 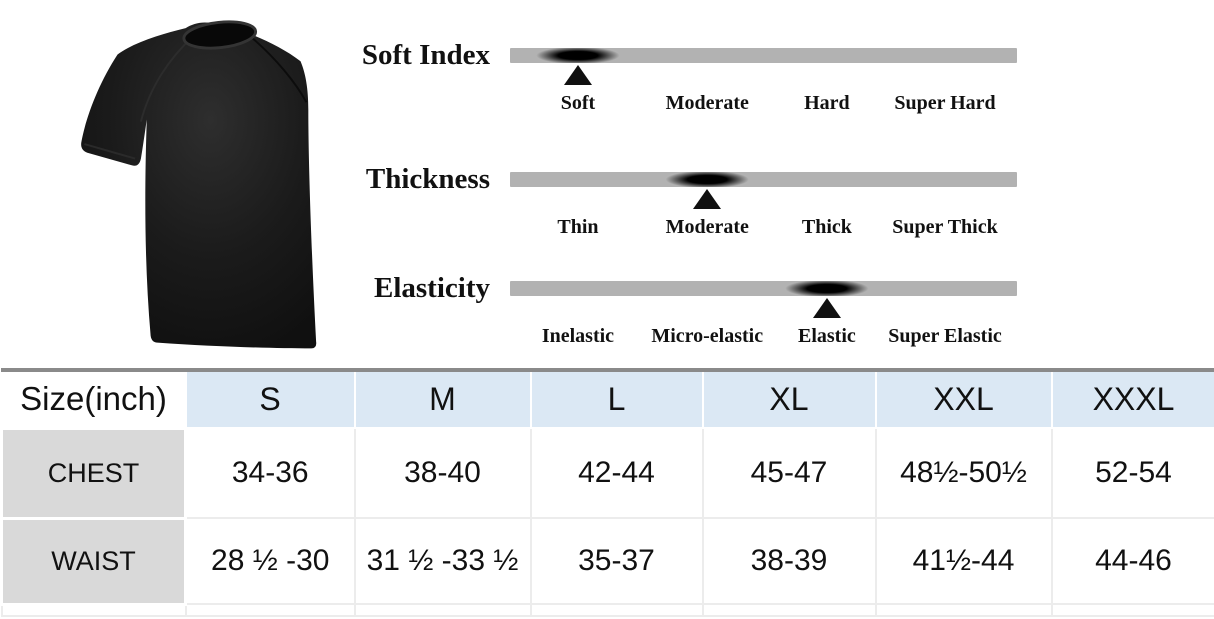 What do you see at coordinates (763, 229) in the screenshot?
I see `thickness-levels: Thin Moderate Thick Super Thick` at bounding box center [763, 229].